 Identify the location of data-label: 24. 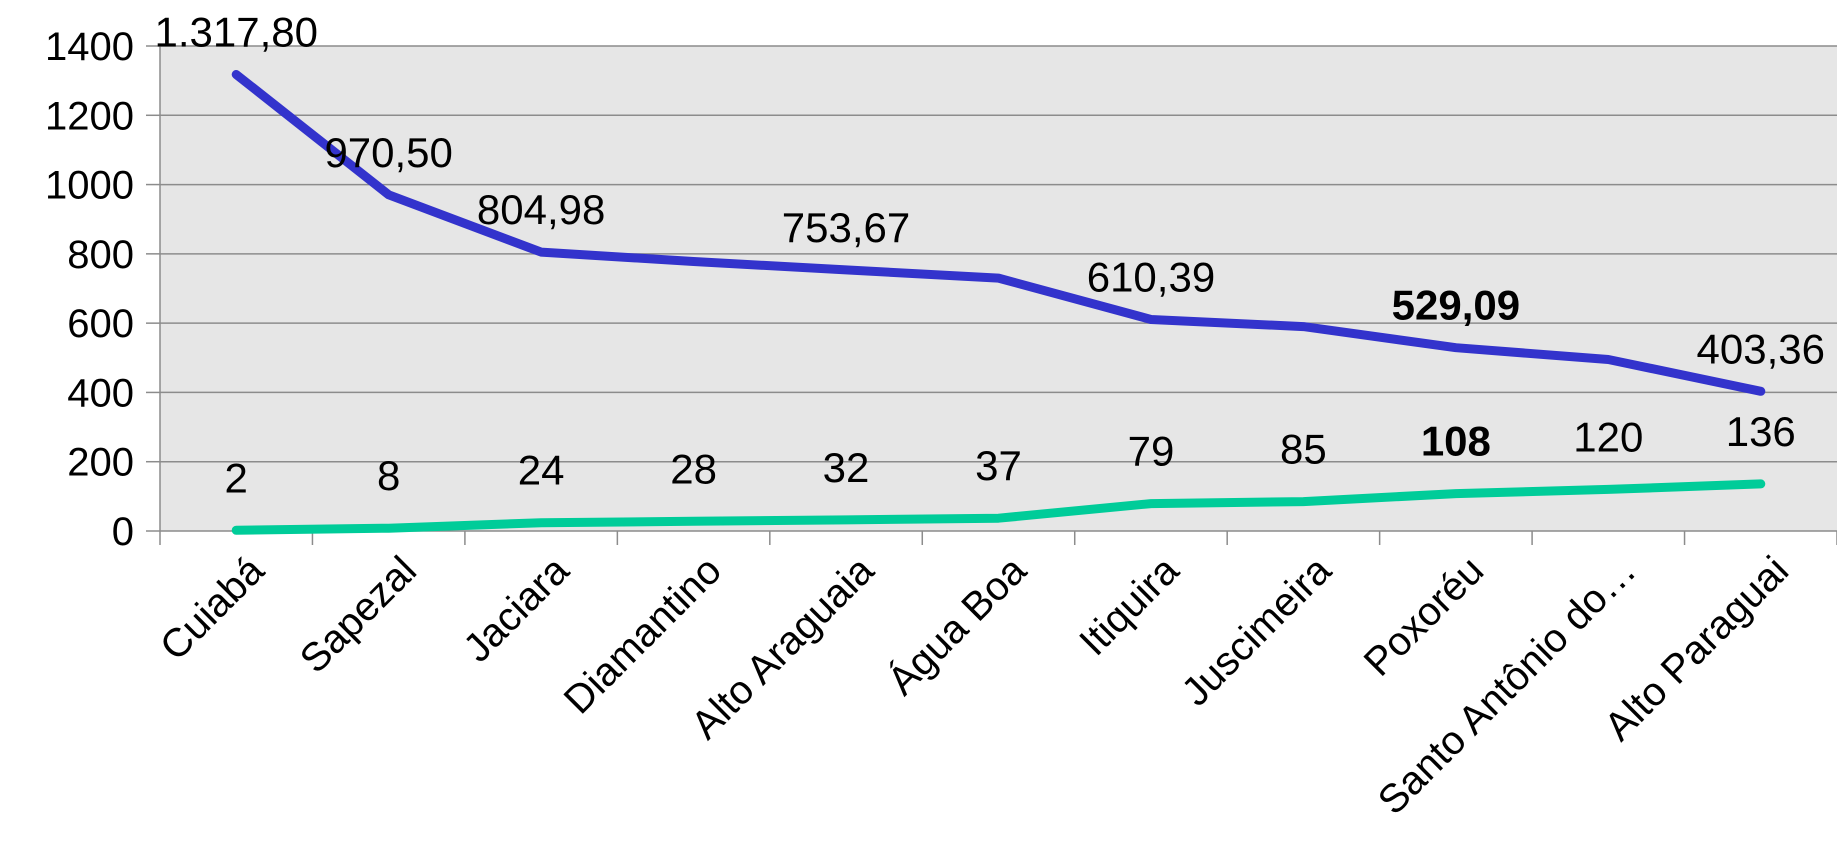
(541, 470).